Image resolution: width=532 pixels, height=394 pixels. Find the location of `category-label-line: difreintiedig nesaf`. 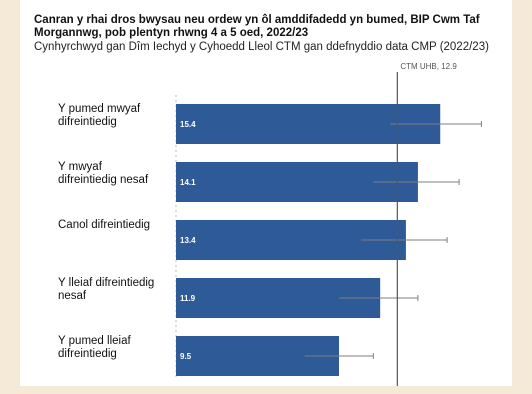

category-label-line: difreintiedig nesaf is located at coordinates (103, 180).